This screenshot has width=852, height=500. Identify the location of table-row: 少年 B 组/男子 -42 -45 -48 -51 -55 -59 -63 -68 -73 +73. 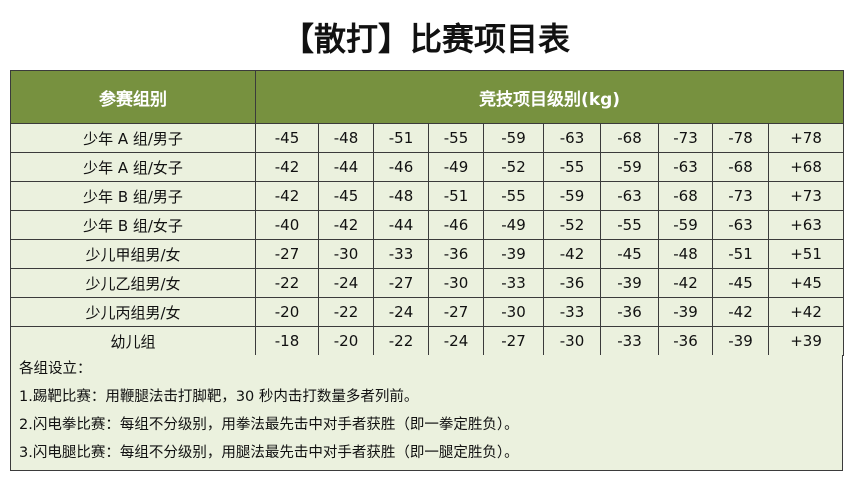
(427, 196).